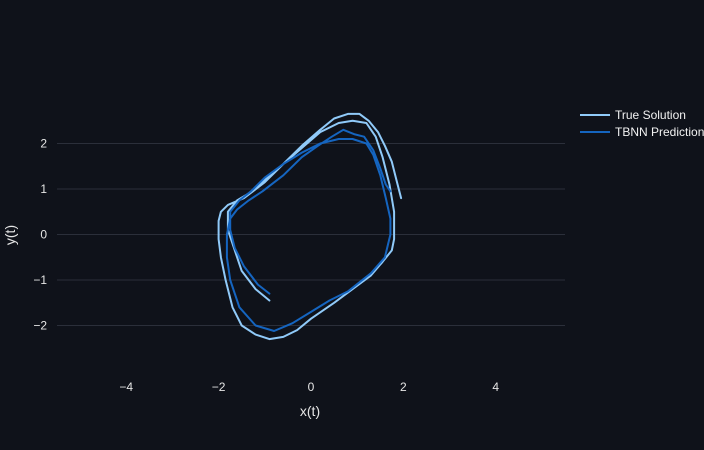 This screenshot has height=450, width=704. I want to click on x-tick-label: 4, so click(495, 387).